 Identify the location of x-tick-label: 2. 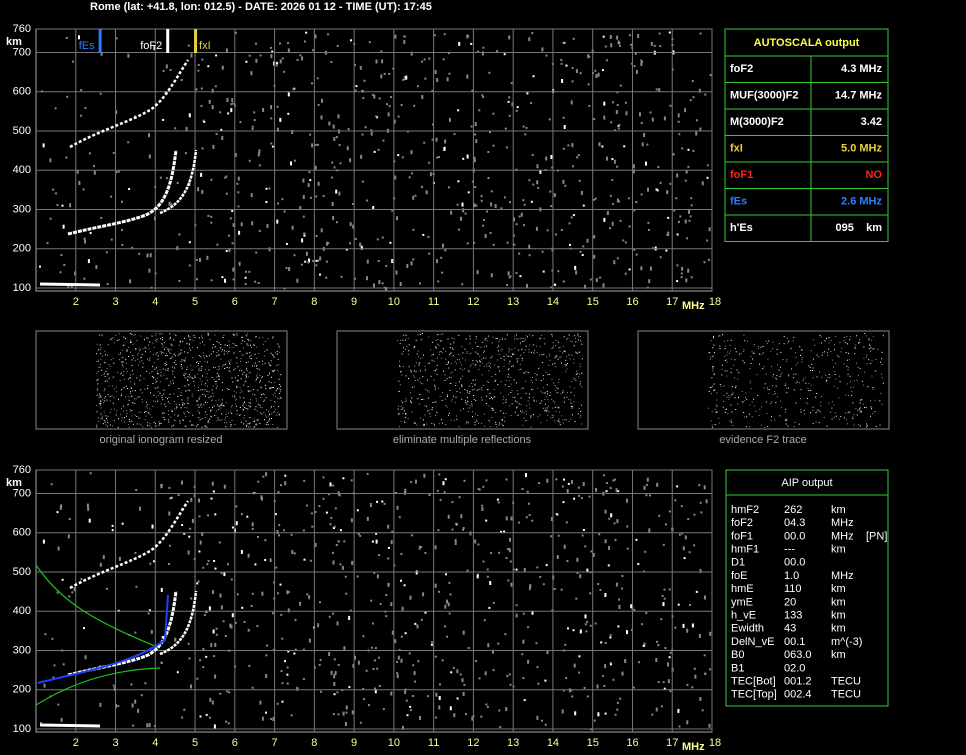
(76, 302).